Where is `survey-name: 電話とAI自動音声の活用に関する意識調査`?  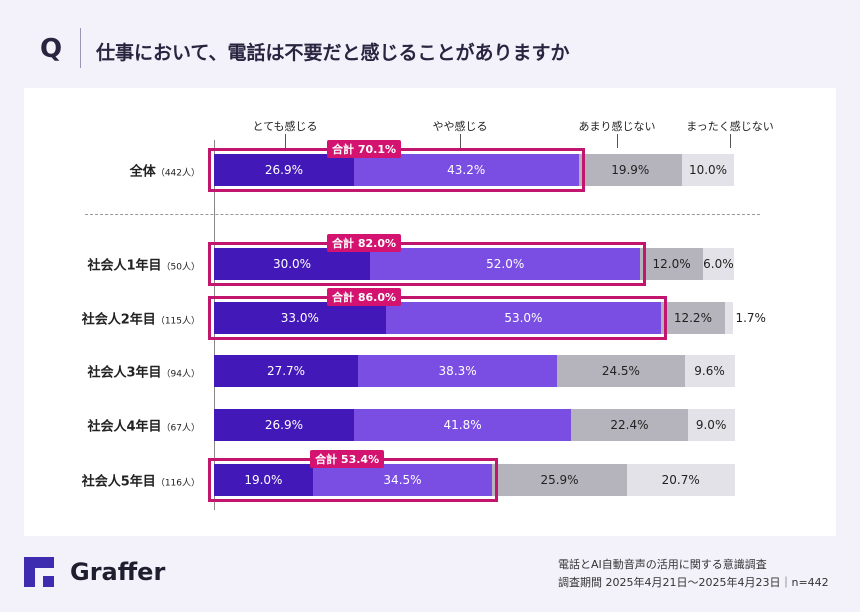 survey-name: 電話とAI自動音声の活用に関する意識調査 is located at coordinates (662, 564).